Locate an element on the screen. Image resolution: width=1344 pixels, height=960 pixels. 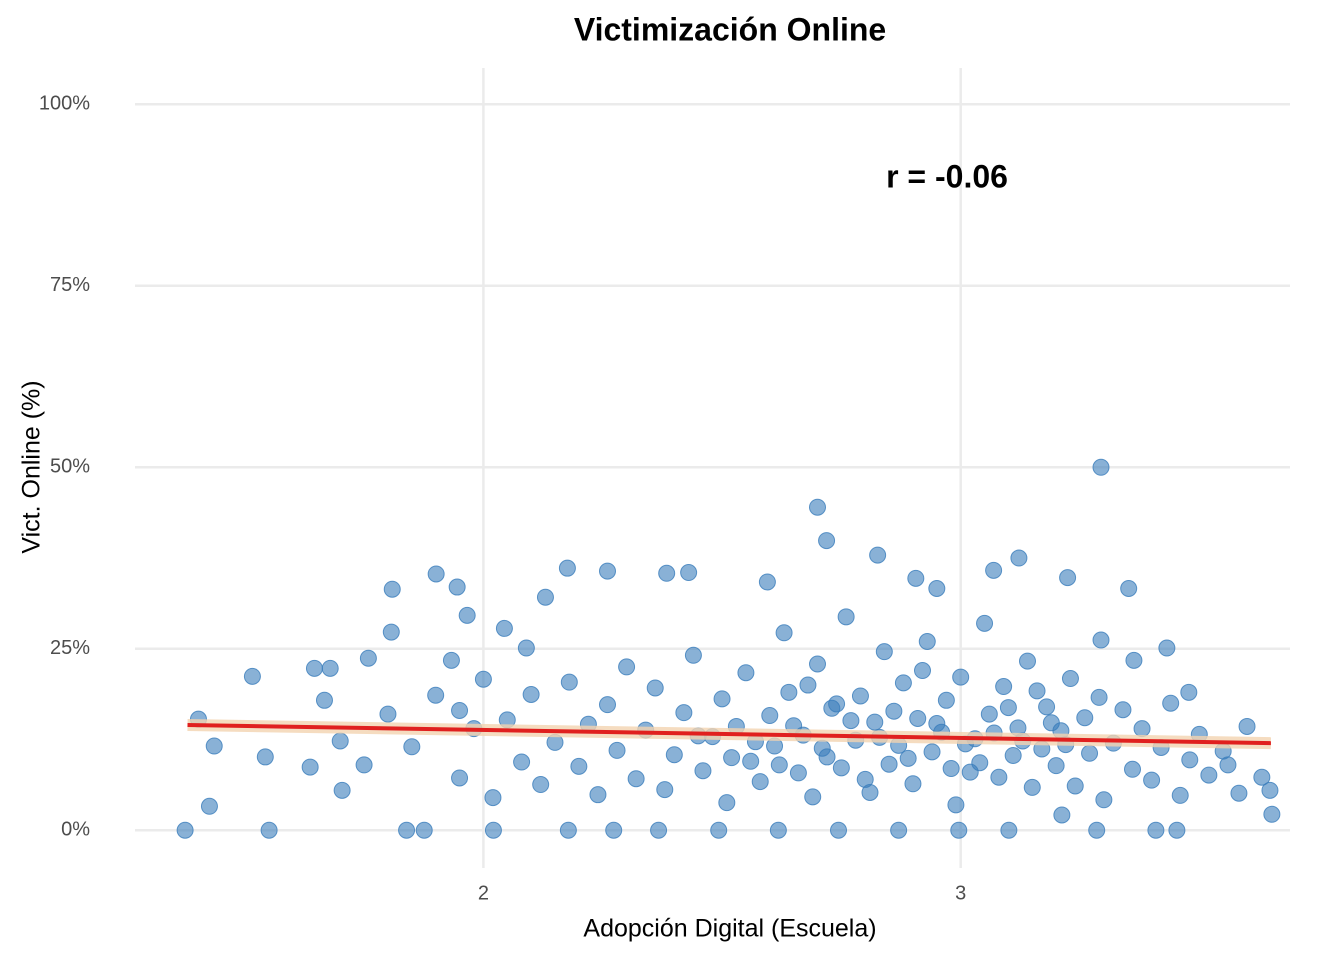
x-tick-label: 3 is located at coordinates (960, 893).